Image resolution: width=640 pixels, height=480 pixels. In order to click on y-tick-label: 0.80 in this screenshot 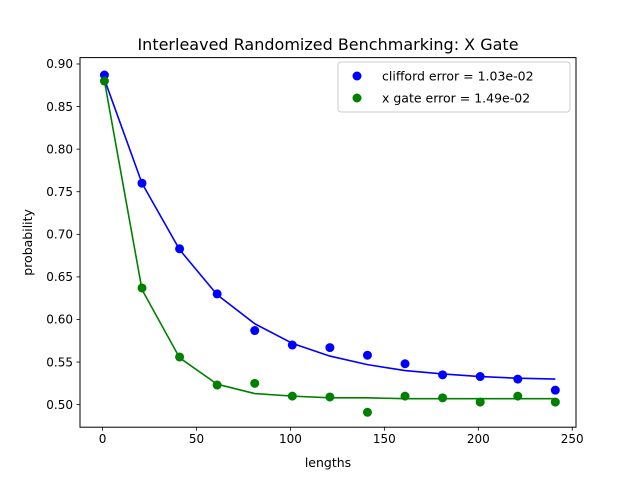, I will do `click(59, 149)`.